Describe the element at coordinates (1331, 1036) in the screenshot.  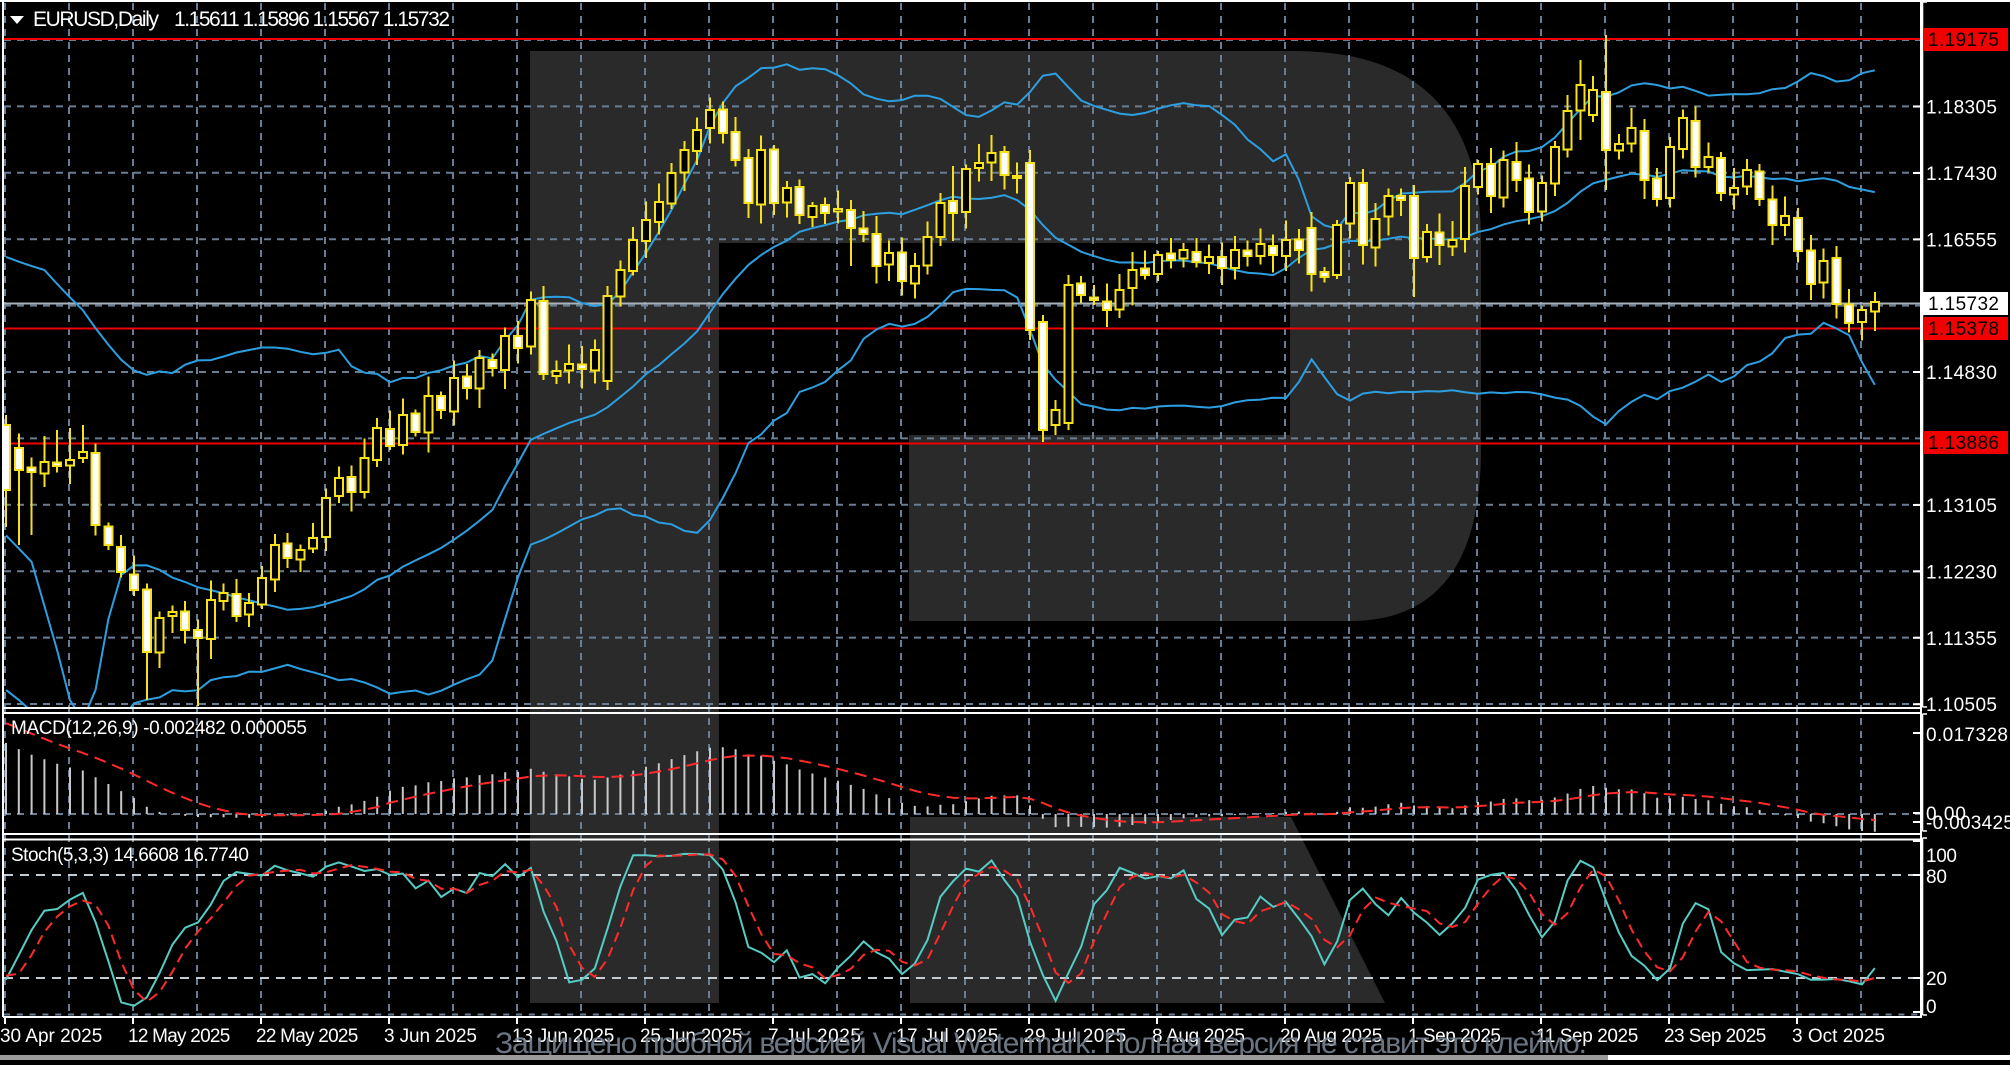
I see `svg-text: 20 Aug 2025` at that location.